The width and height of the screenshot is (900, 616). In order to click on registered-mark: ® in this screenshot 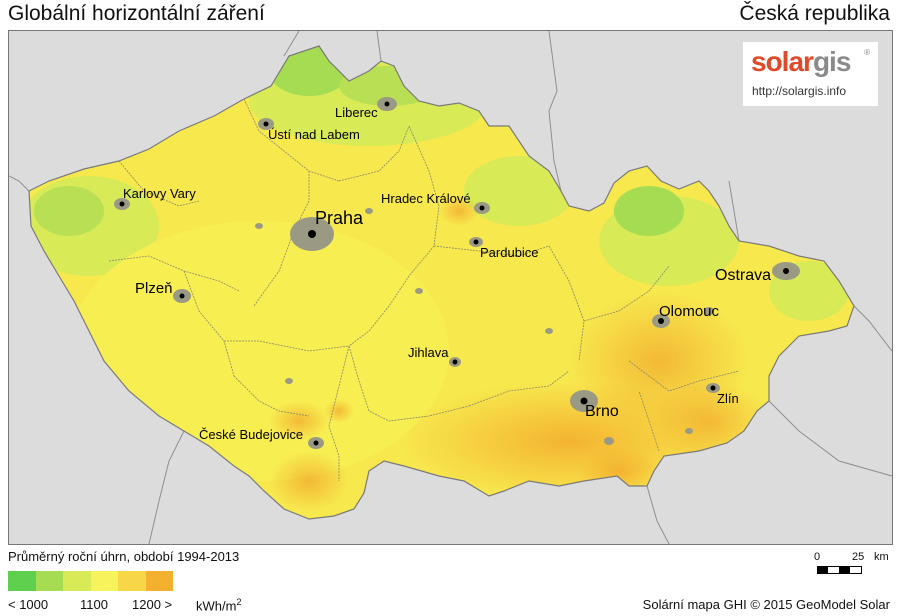, I will do `click(867, 52)`.